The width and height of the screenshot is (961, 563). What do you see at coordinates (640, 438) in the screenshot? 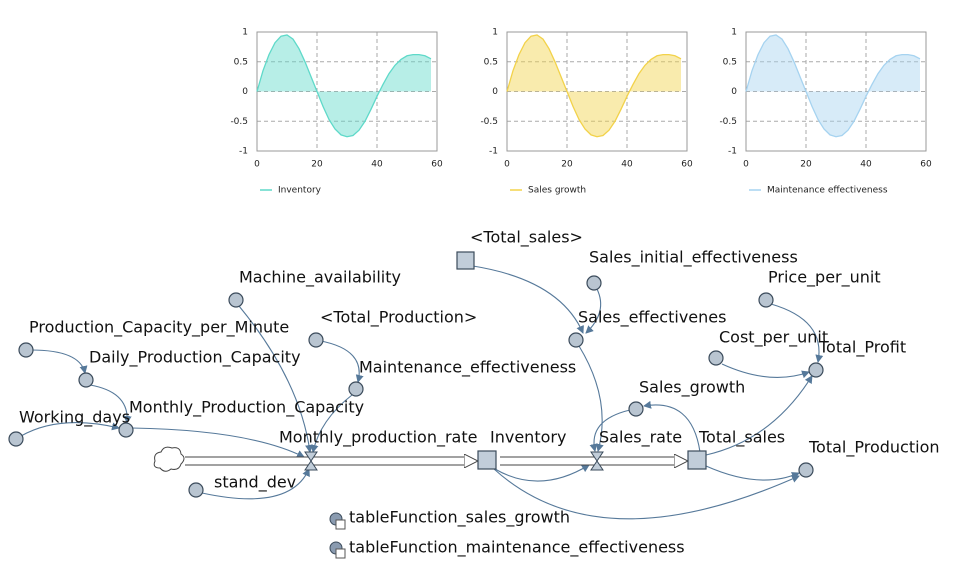
I see `node-label: Sales_rate` at bounding box center [640, 438].